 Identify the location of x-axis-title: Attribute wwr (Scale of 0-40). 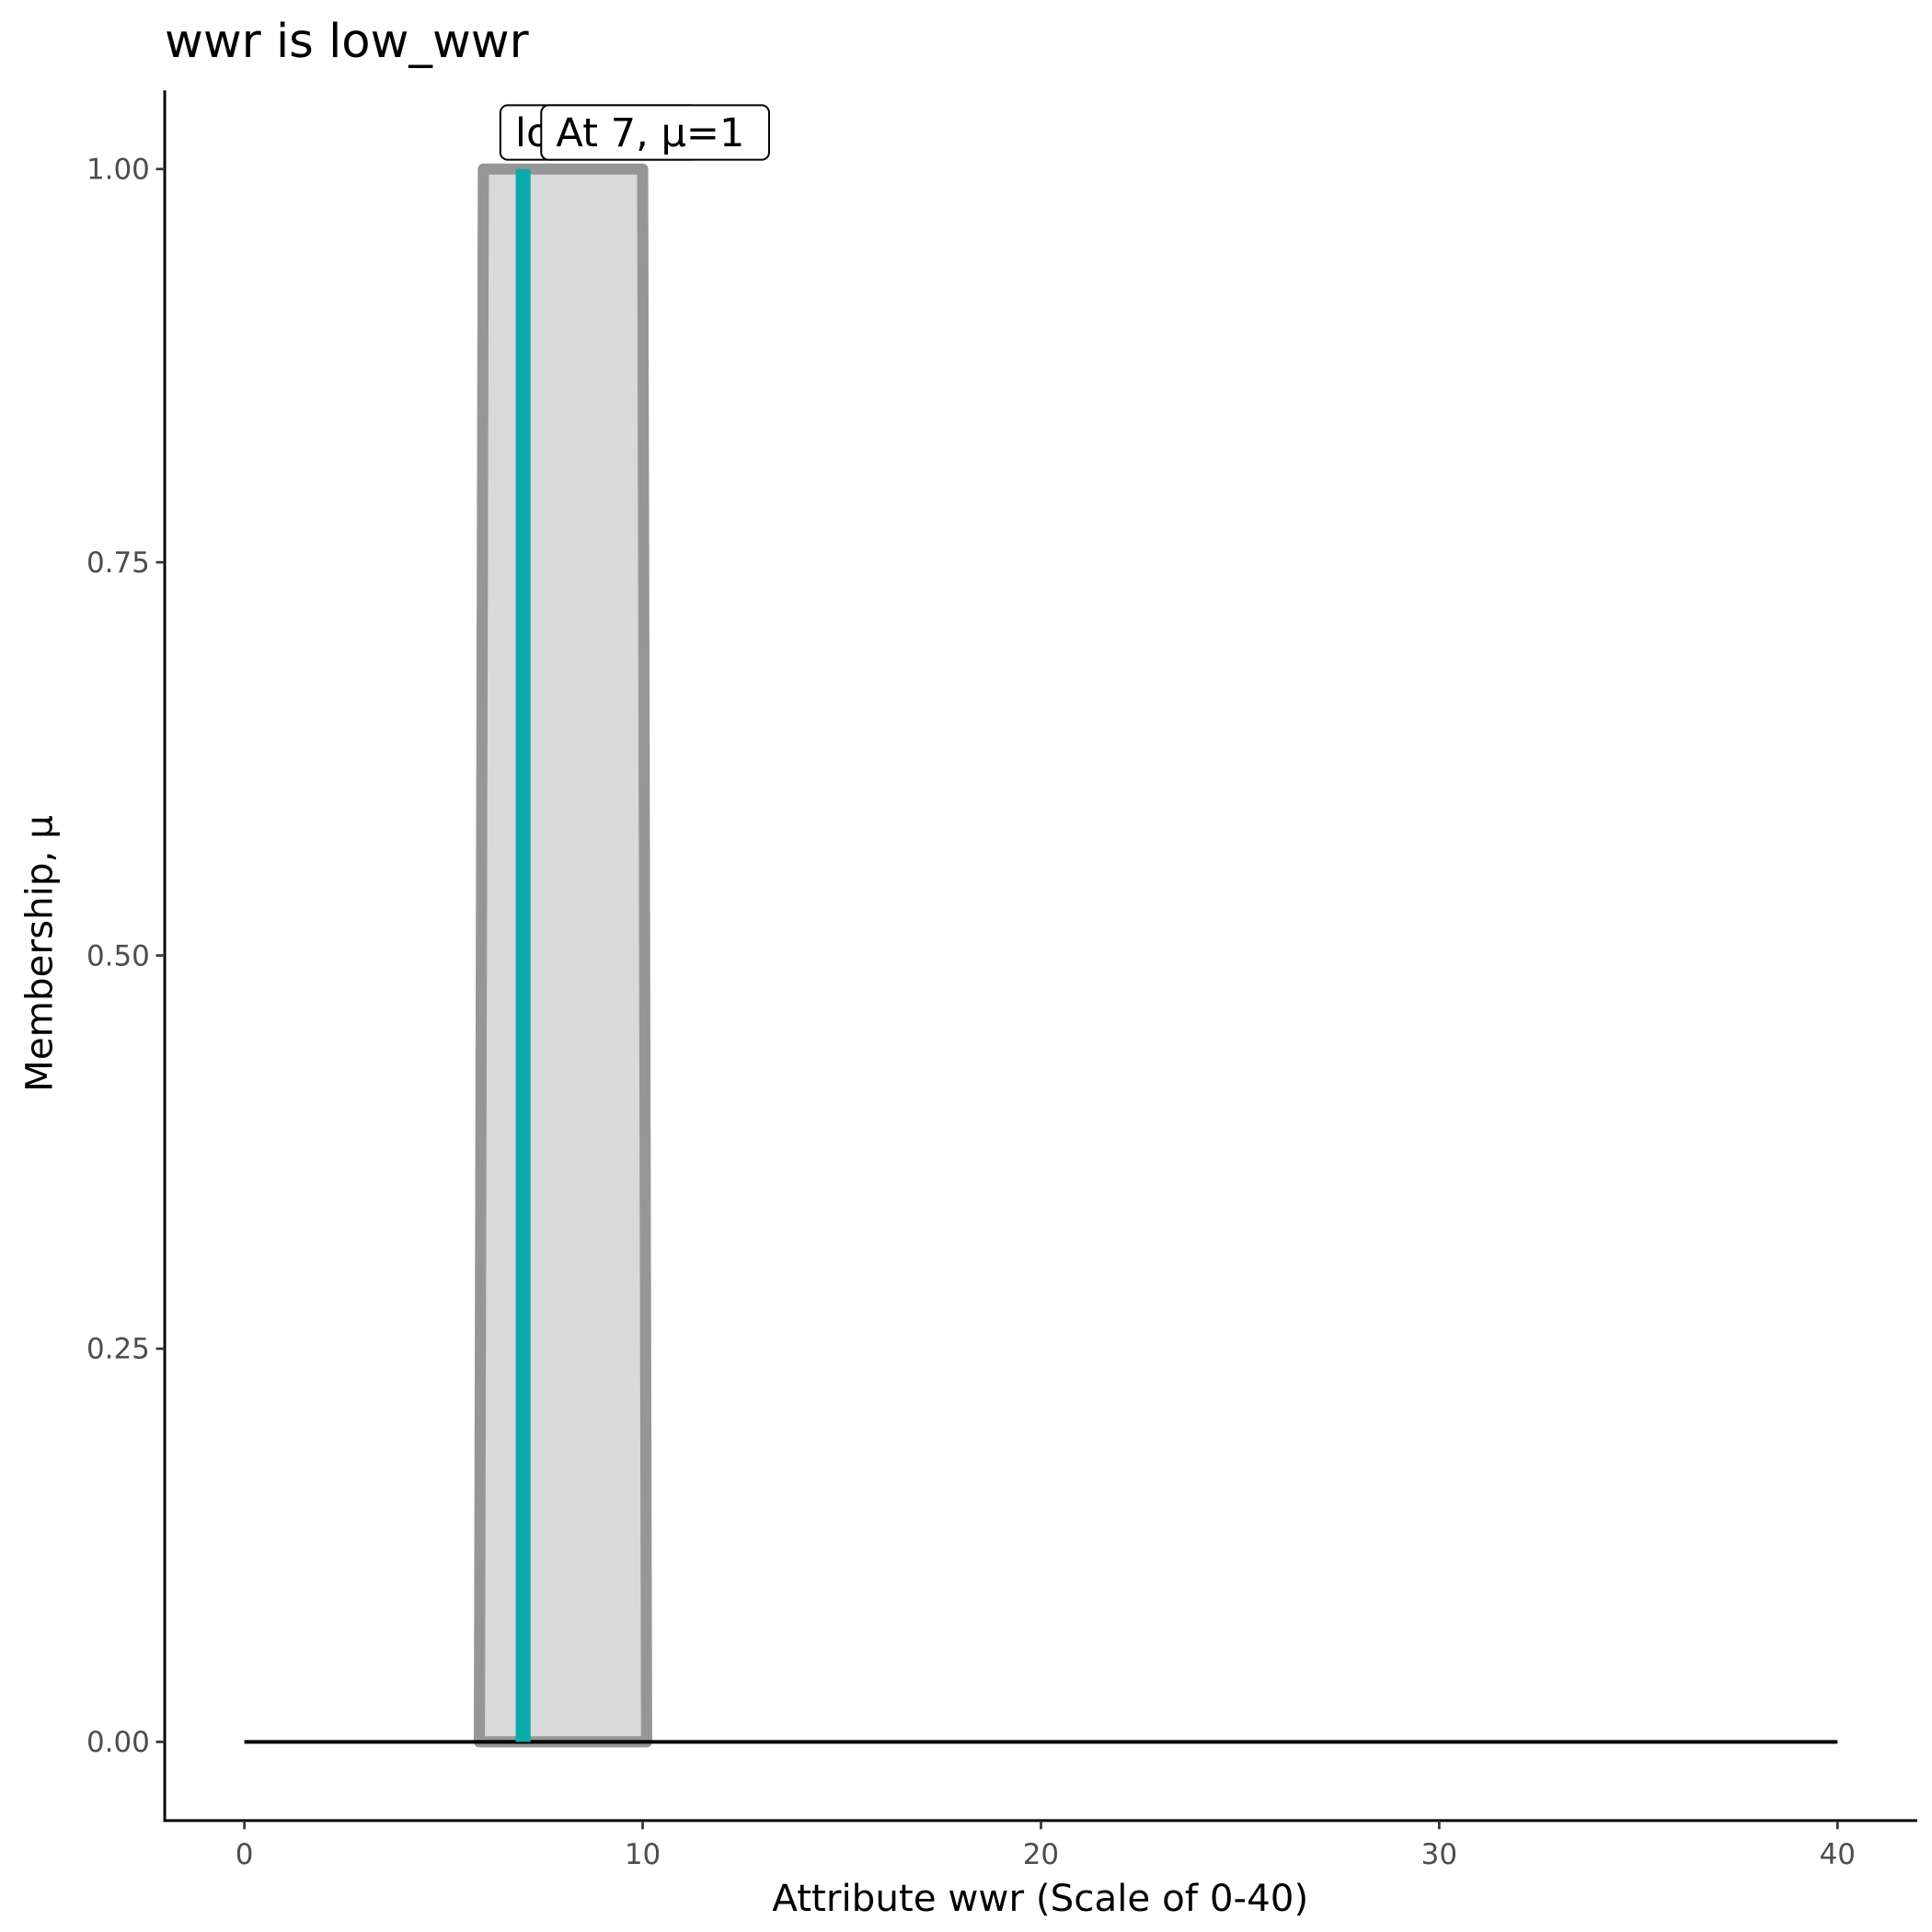
(1040, 1898).